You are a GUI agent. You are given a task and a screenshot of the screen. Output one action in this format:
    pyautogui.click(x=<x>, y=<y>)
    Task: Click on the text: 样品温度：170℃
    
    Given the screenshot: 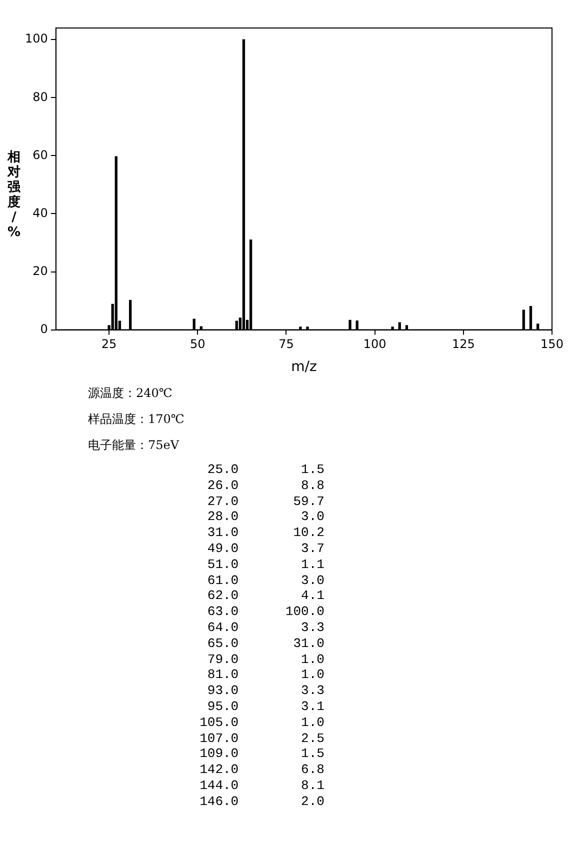 What is the action you would take?
    pyautogui.click(x=137, y=419)
    